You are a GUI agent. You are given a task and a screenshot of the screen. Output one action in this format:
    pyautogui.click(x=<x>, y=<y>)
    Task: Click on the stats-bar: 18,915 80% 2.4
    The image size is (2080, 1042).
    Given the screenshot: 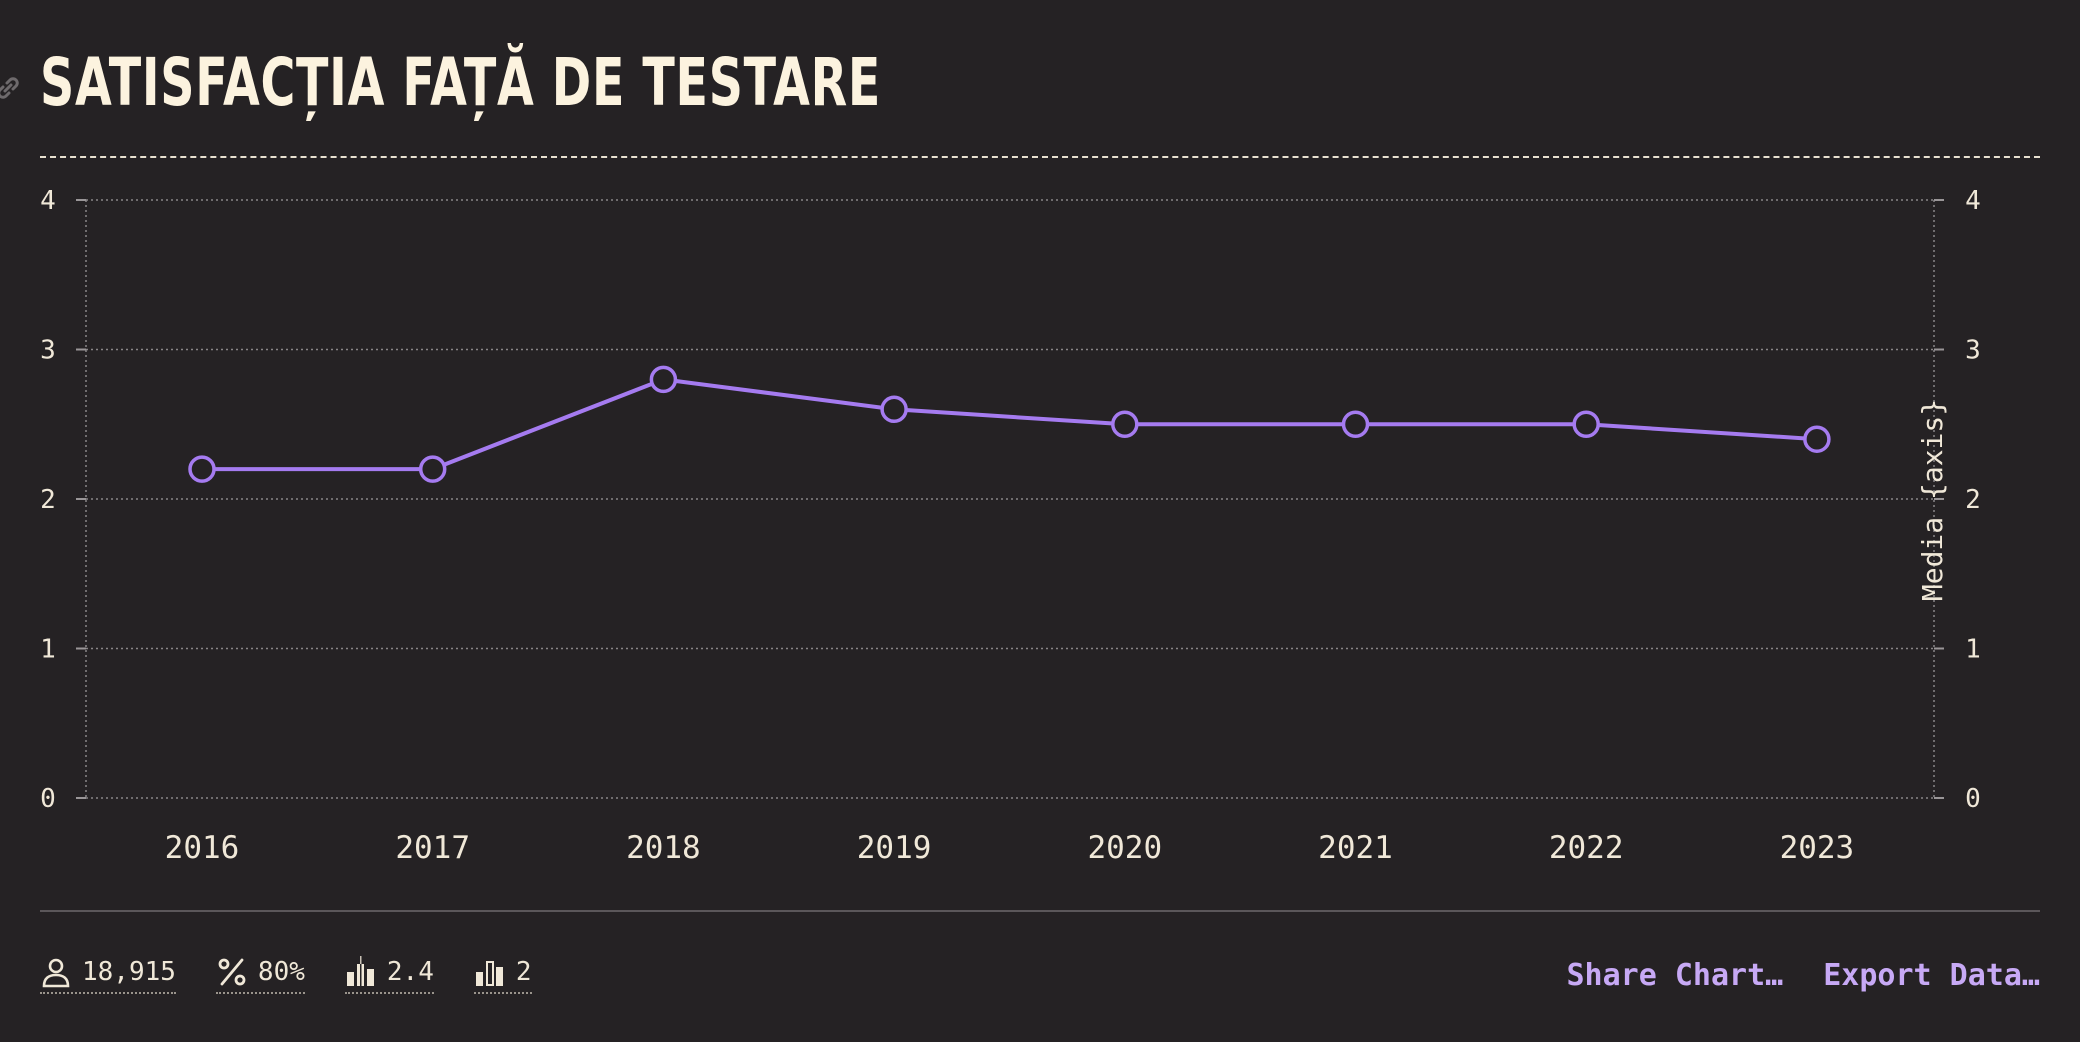 What is the action you would take?
    pyautogui.click(x=286, y=975)
    